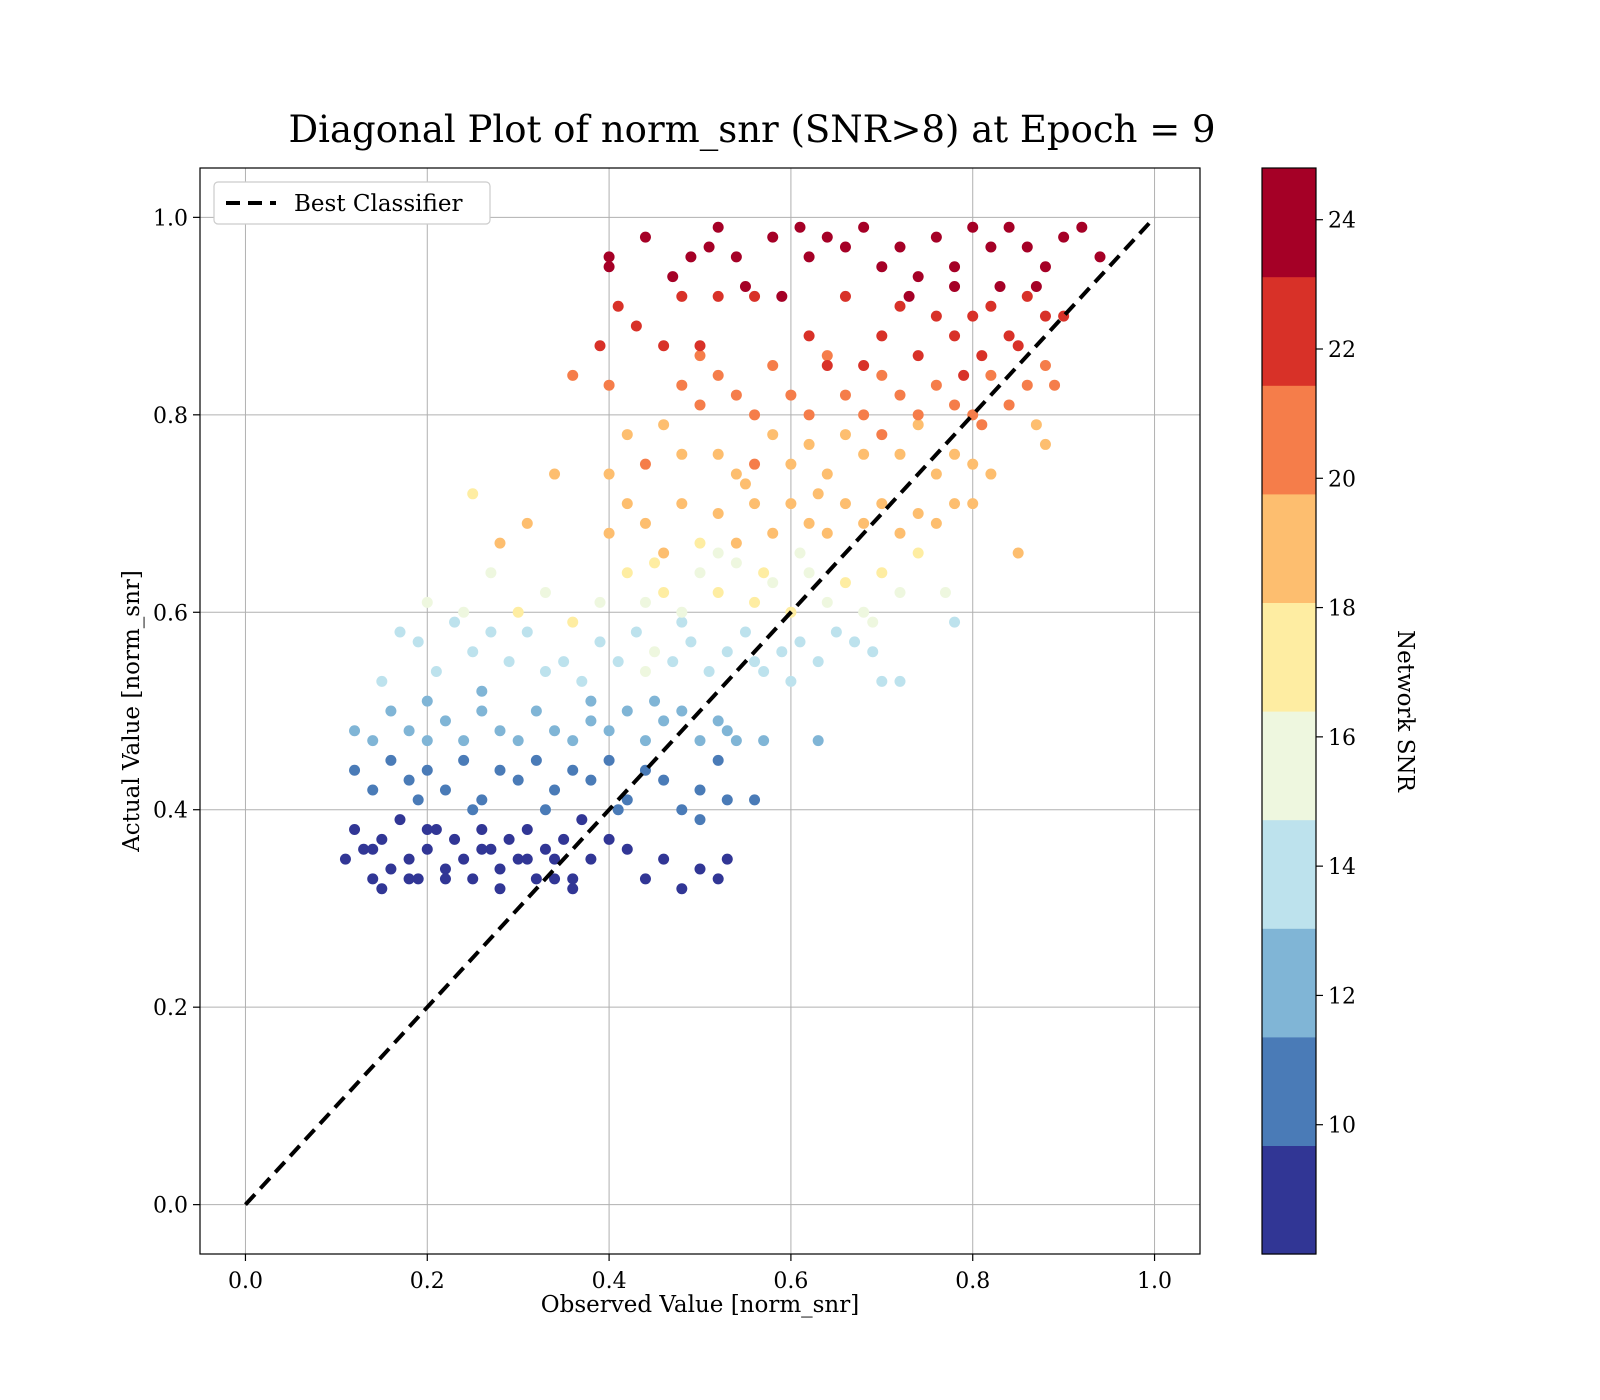 The image size is (1600, 1400). What do you see at coordinates (427, 1281) in the screenshot?
I see `x-tick-label: 0.2` at bounding box center [427, 1281].